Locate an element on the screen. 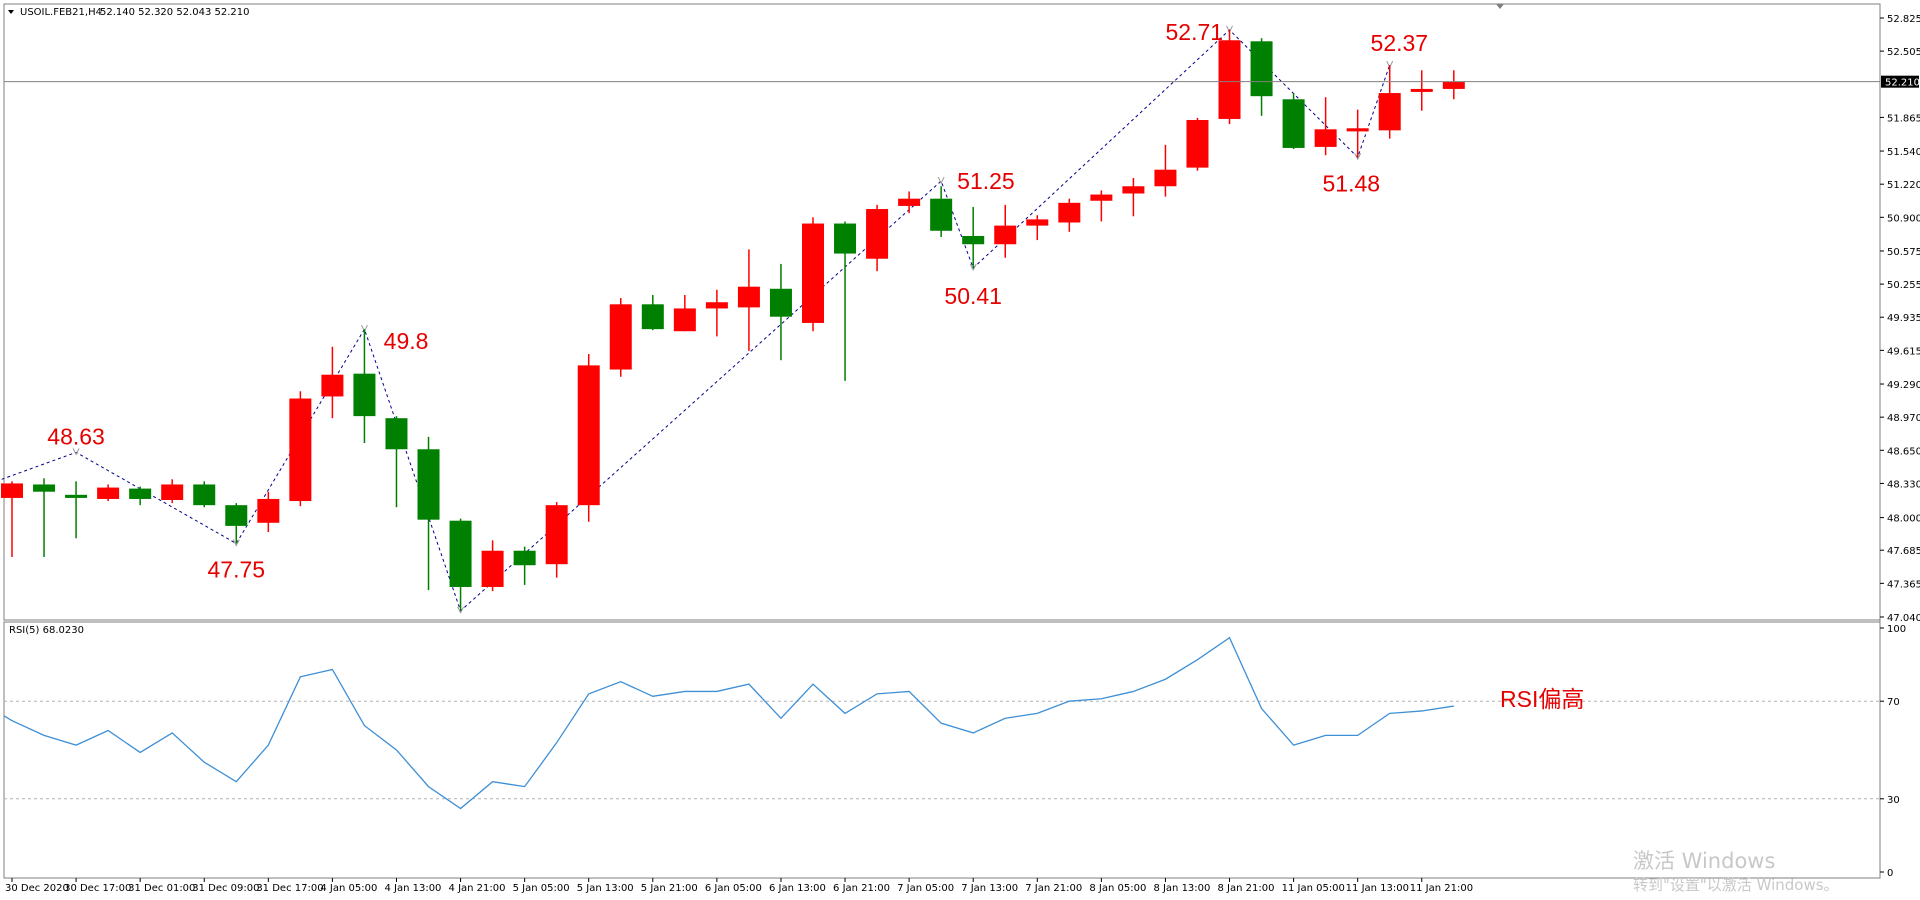  price-tick-label: 50.255 is located at coordinates (1903, 285).